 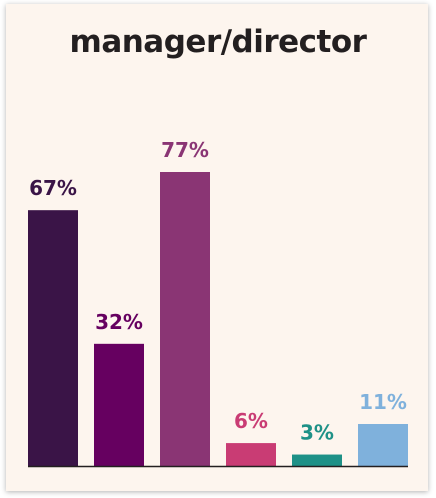 What do you see at coordinates (119, 322) in the screenshot?
I see `bar-value-label-2: 32%` at bounding box center [119, 322].